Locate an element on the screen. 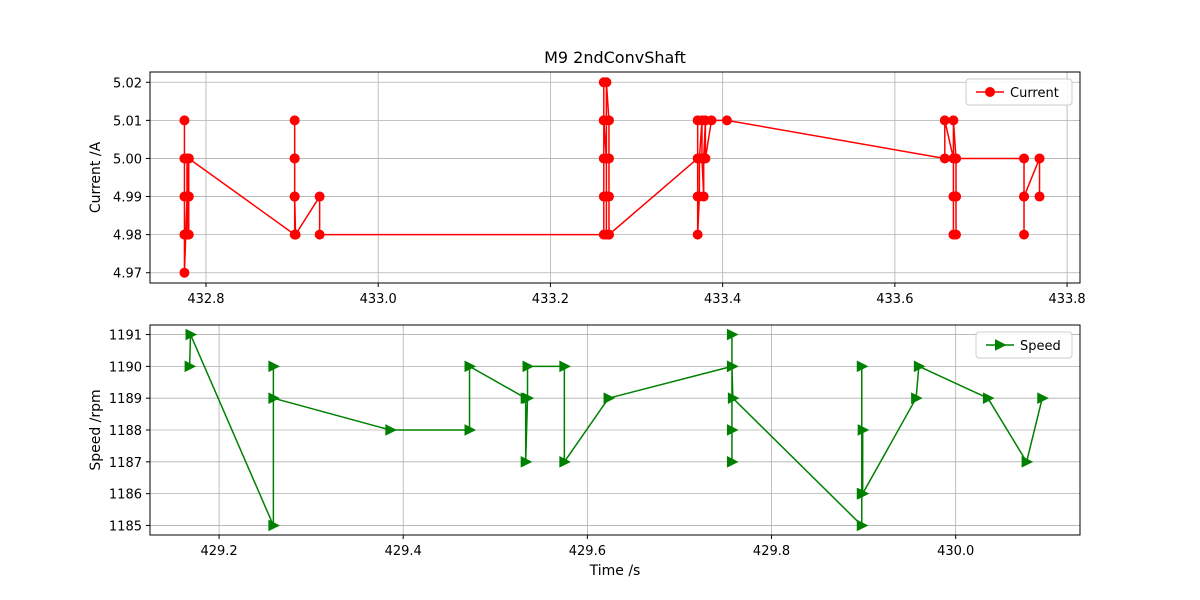  y-tick-label: 1186 is located at coordinates (125, 495).